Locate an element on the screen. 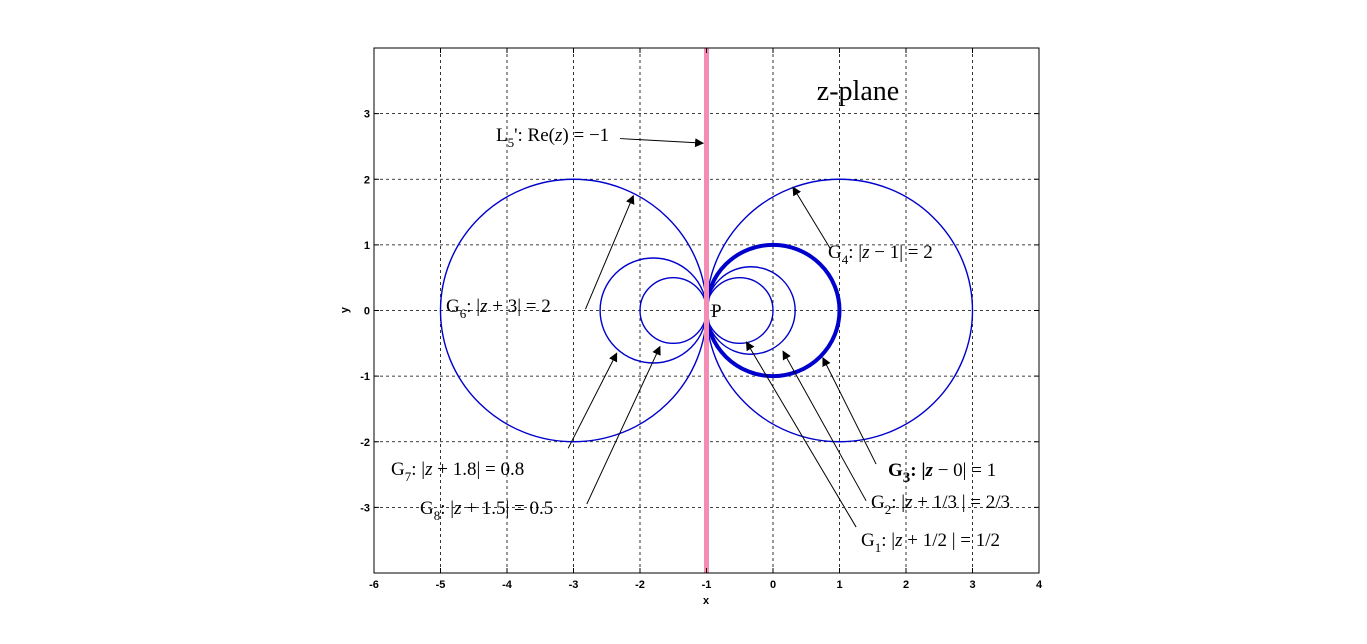 The width and height of the screenshot is (1367, 644). y-tick-label: -1 is located at coordinates (365, 377).